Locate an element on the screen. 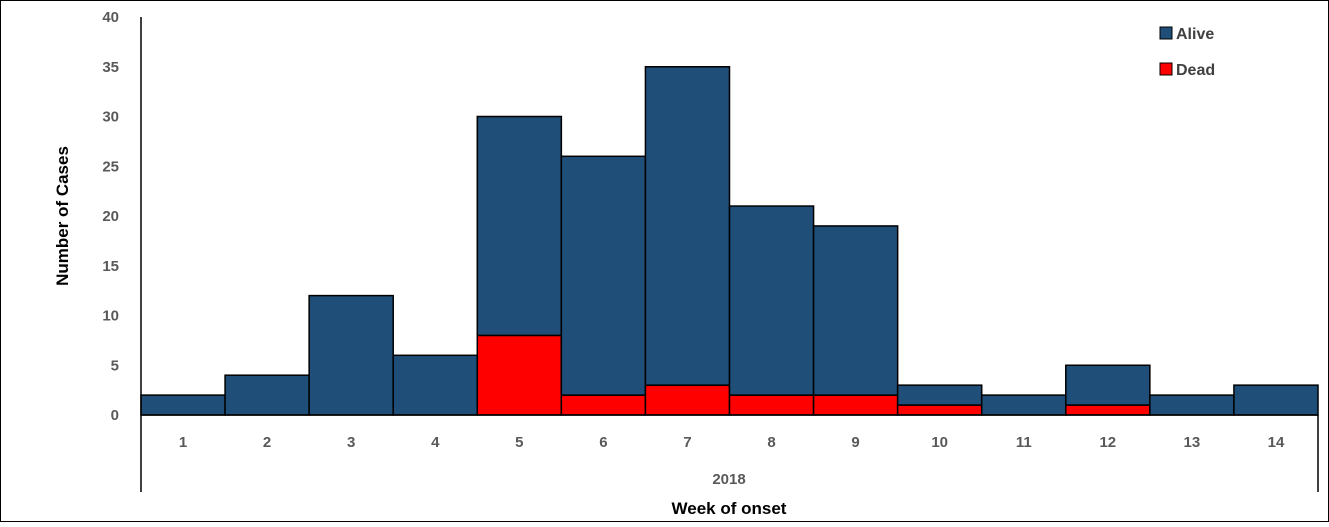 This screenshot has height=527, width=1329. y-tick-label-40: 40 is located at coordinates (110, 17).